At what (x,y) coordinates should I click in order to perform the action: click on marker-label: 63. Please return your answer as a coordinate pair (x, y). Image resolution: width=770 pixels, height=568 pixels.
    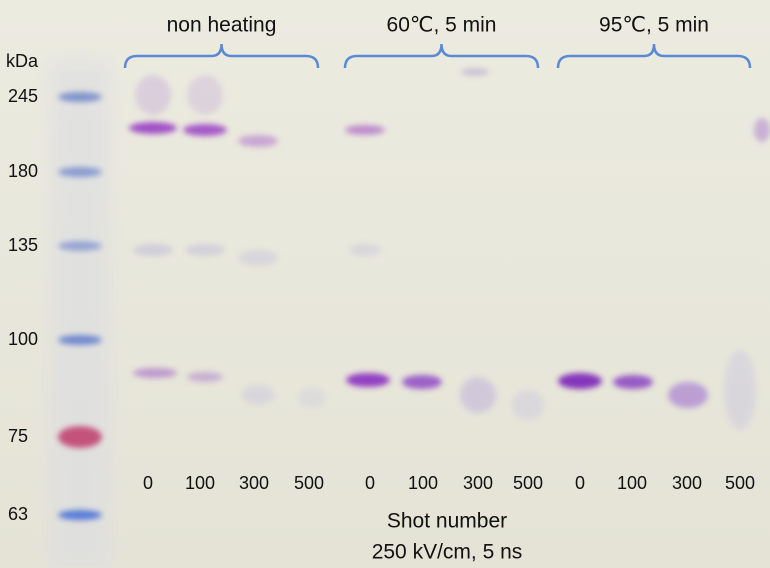
    Looking at the image, I should click on (18, 514).